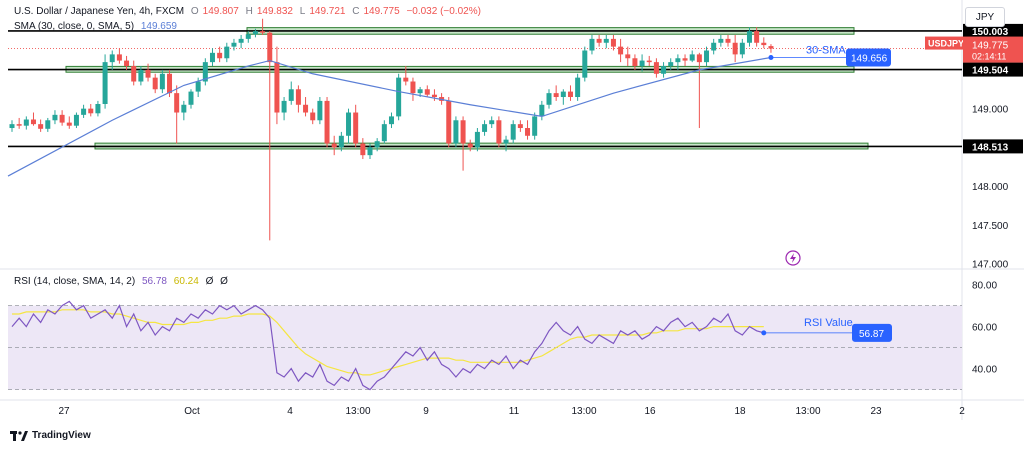 This screenshot has height=455, width=1024. What do you see at coordinates (443, 11) in the screenshot?
I see `change-value: −0.032 (−0.02%)` at bounding box center [443, 11].